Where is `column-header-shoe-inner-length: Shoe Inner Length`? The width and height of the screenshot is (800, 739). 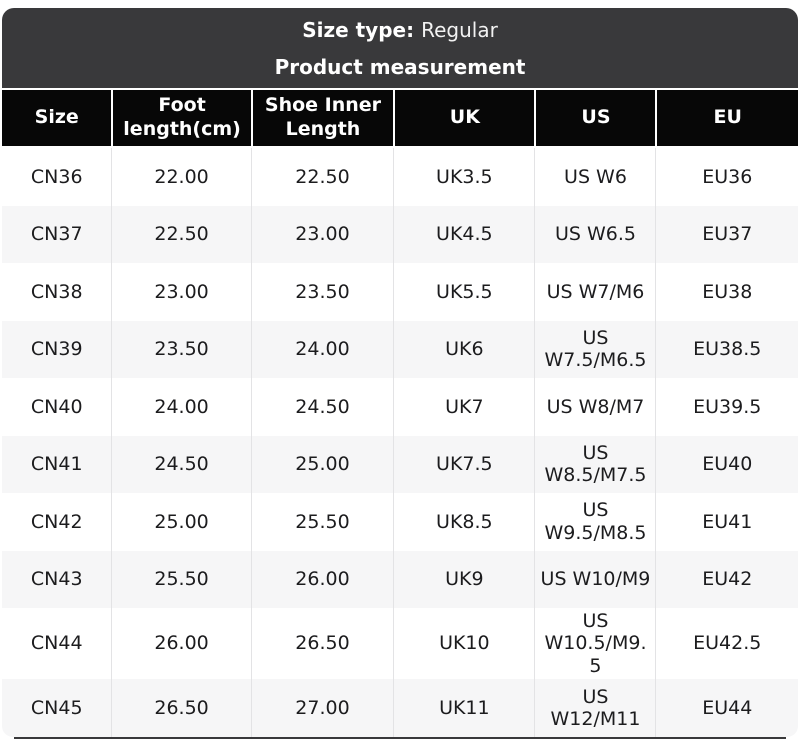
column-header-shoe-inner-length: Shoe Inner Length is located at coordinates (322, 118).